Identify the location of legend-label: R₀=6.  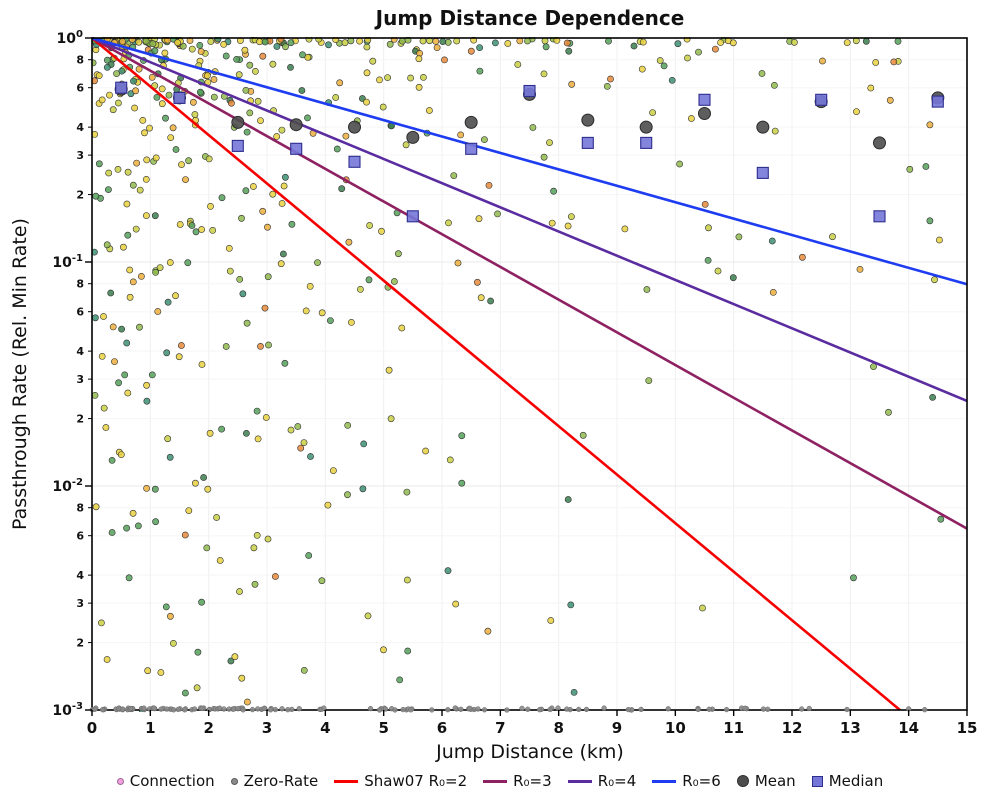
(701, 781).